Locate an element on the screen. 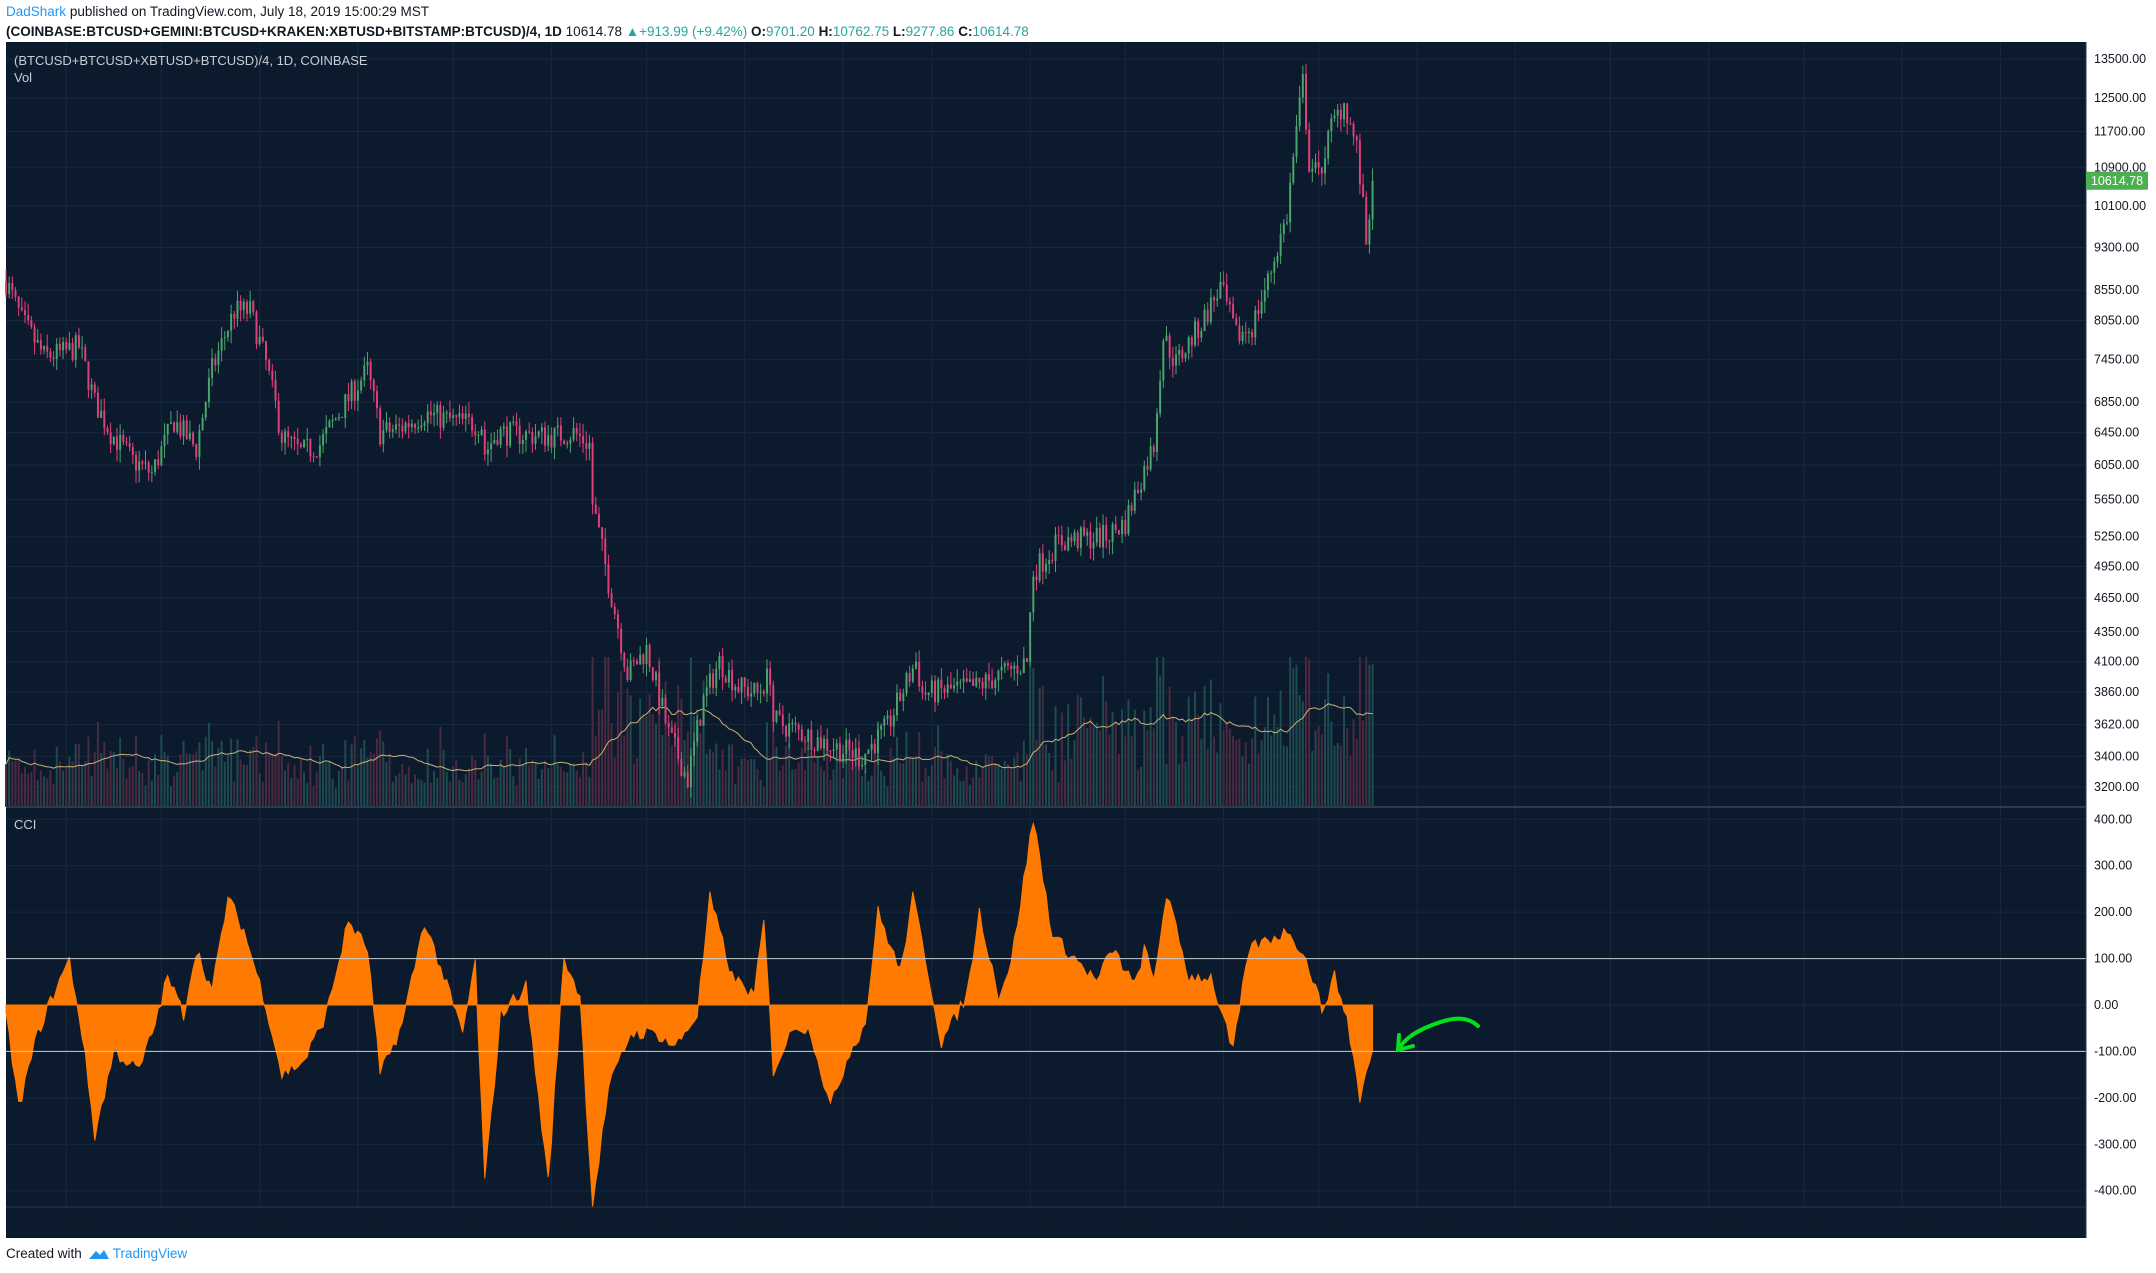  close-label: C: is located at coordinates (965, 31).